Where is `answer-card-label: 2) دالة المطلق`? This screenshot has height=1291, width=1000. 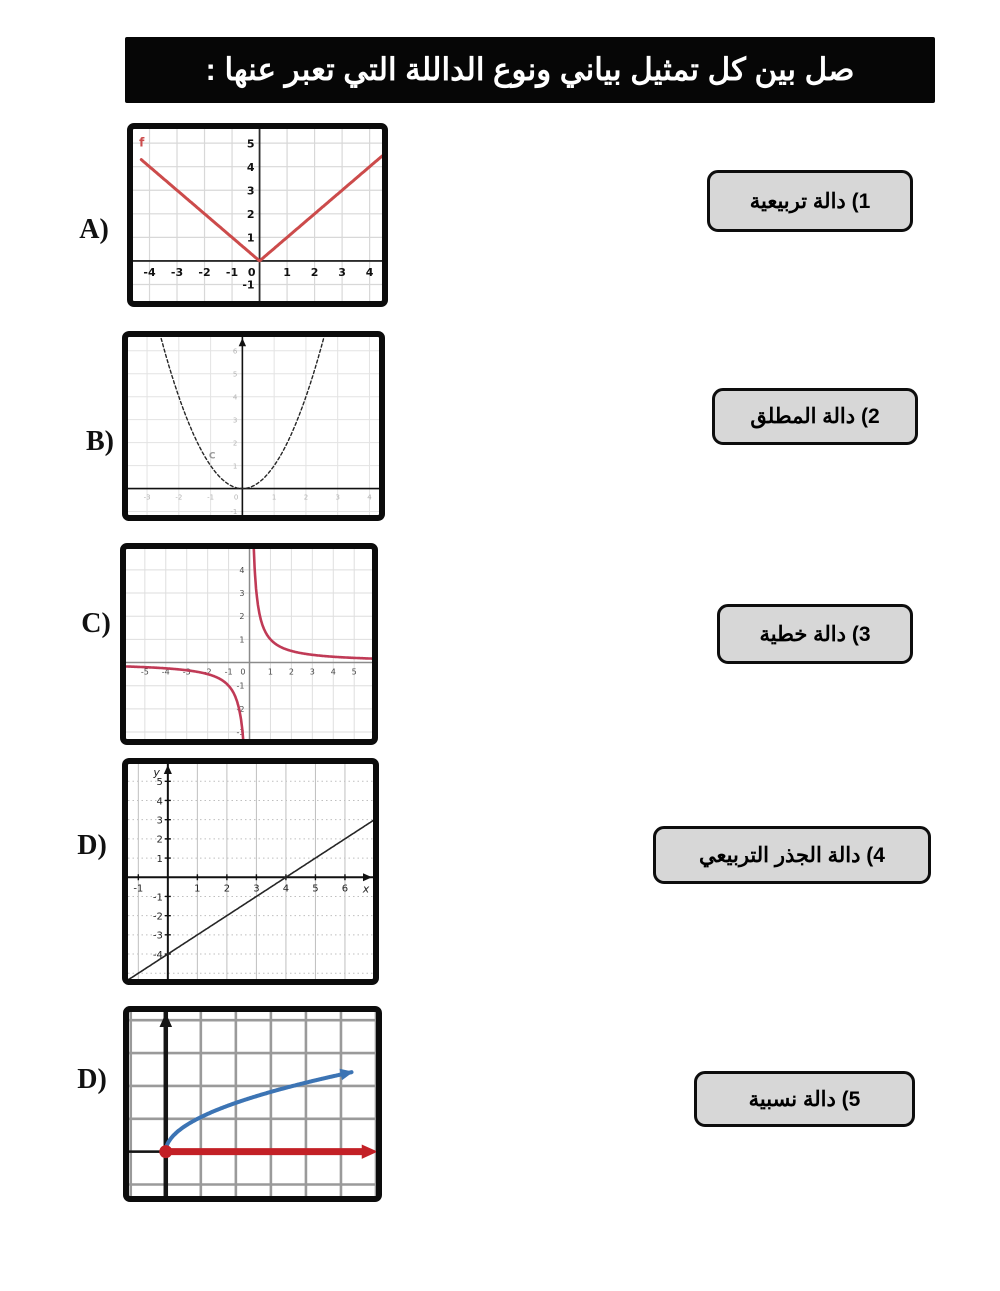
answer-card-label: 2) دالة المطلق is located at coordinates (815, 416).